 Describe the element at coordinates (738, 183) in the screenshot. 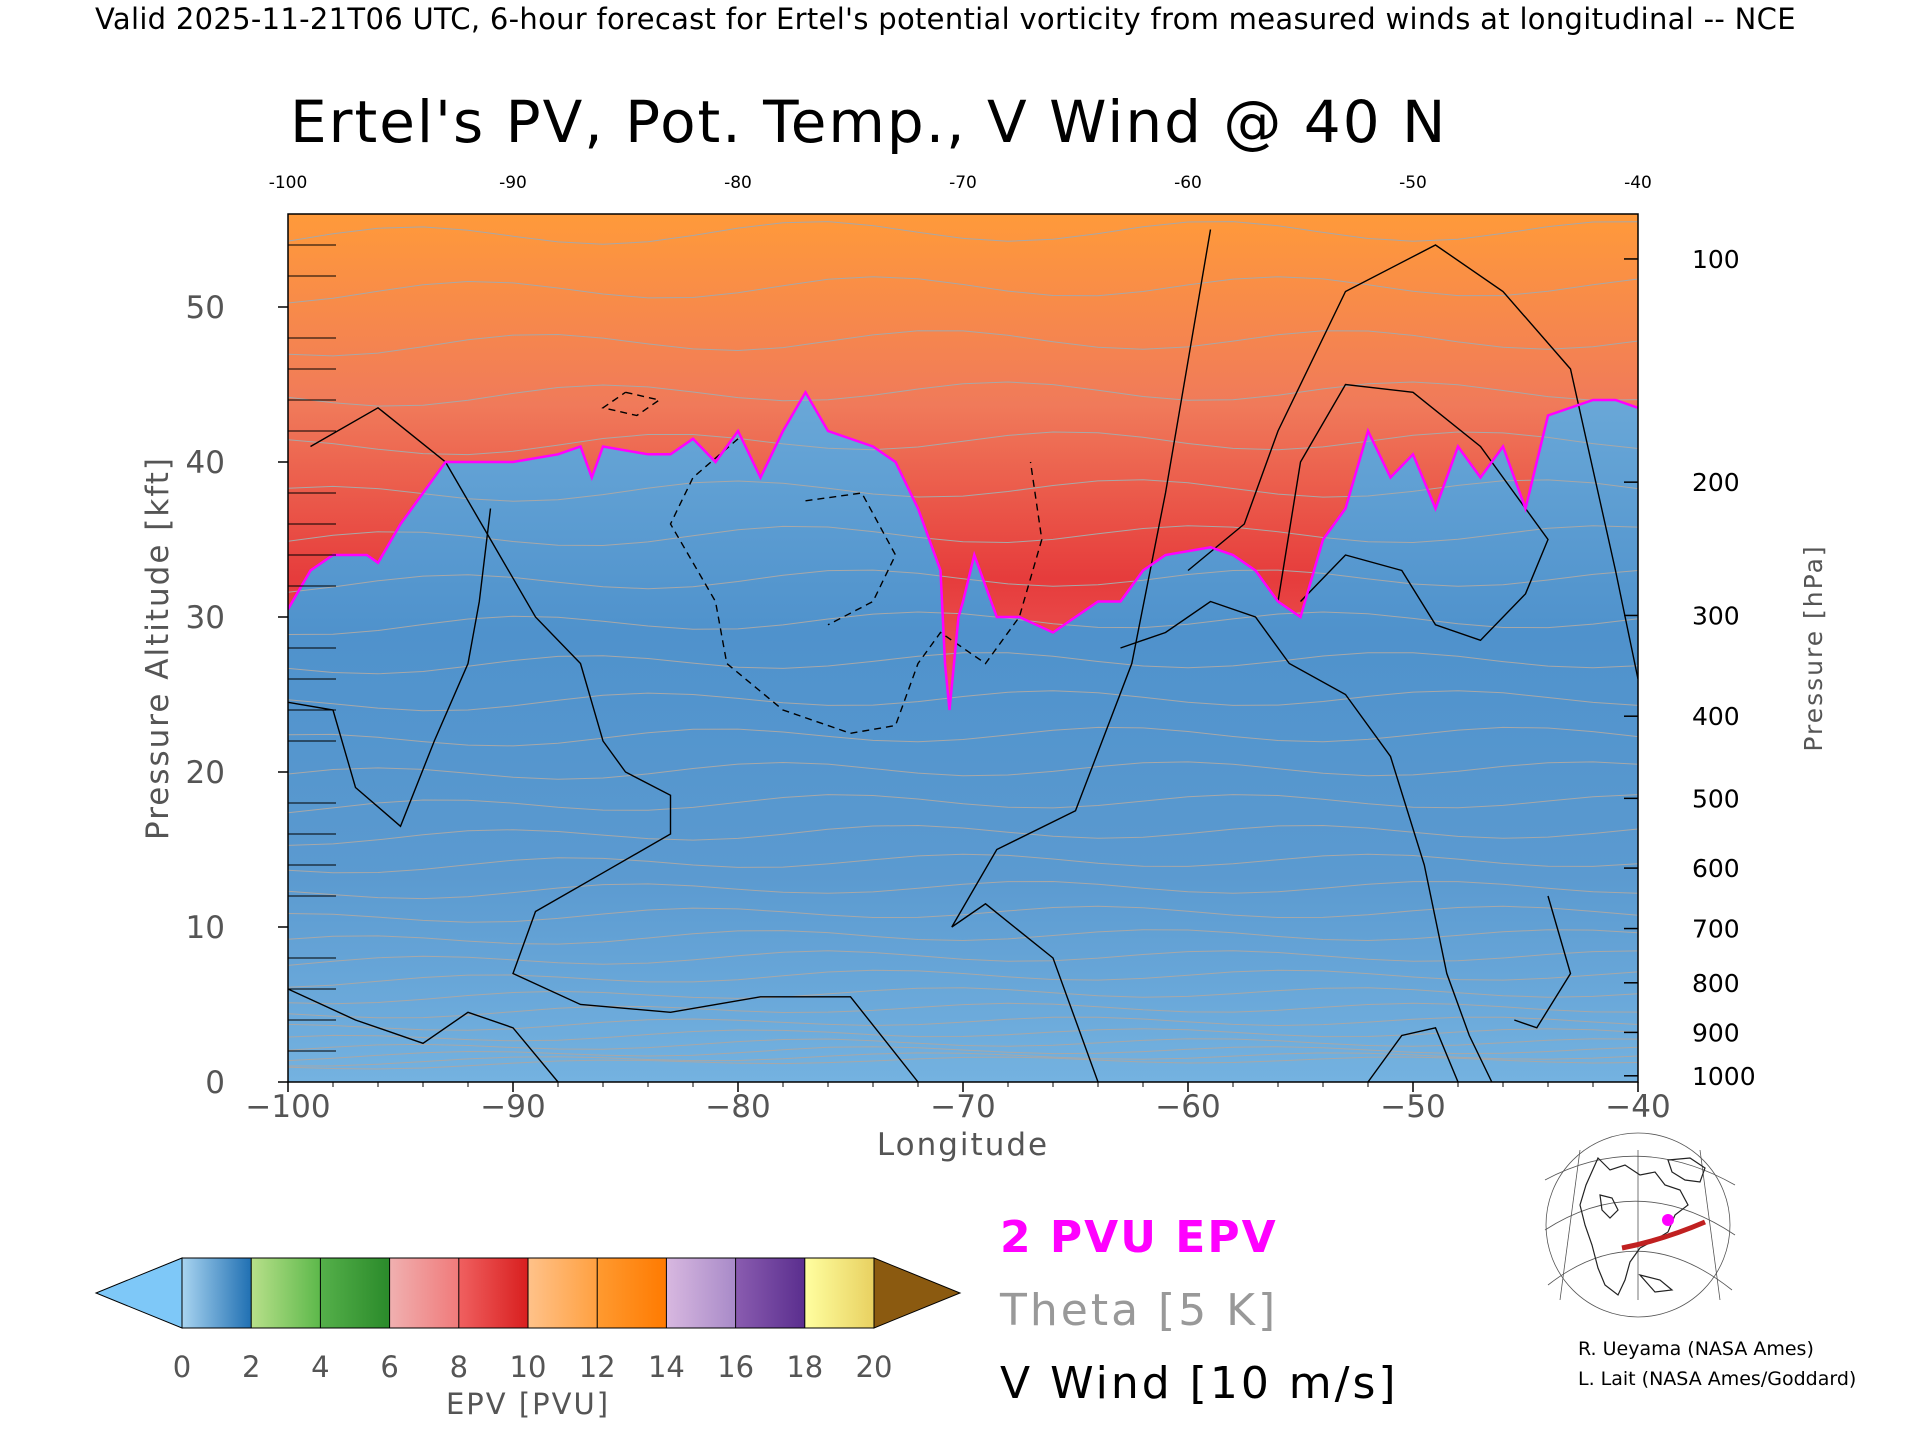

I see `x-top-tick-label: -80` at that location.